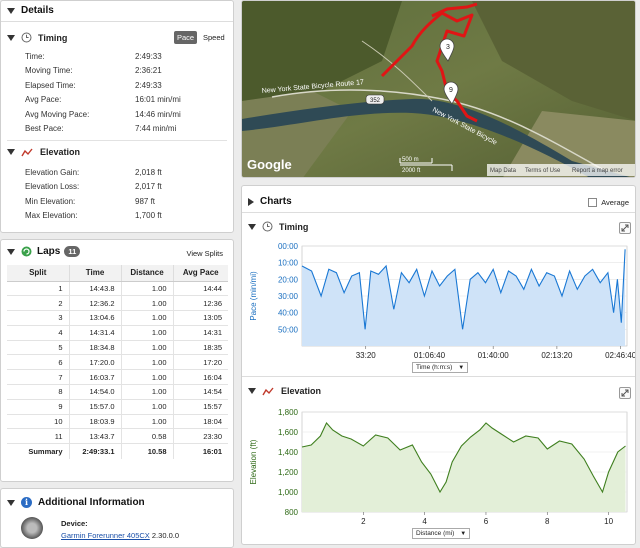 Image resolution: width=640 pixels, height=548 pixels. I want to click on table-row: 1 14:43.8 1.00 14:44, so click(117, 289).